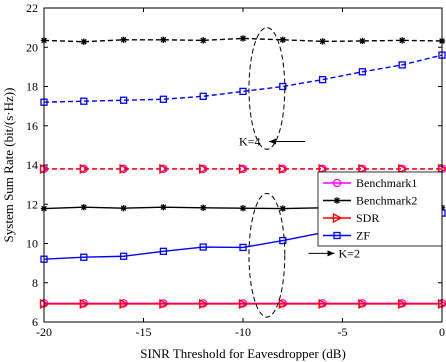 This screenshot has width=446, height=362. Describe the element at coordinates (386, 183) in the screenshot. I see `legend-label: Benchmark1` at that location.